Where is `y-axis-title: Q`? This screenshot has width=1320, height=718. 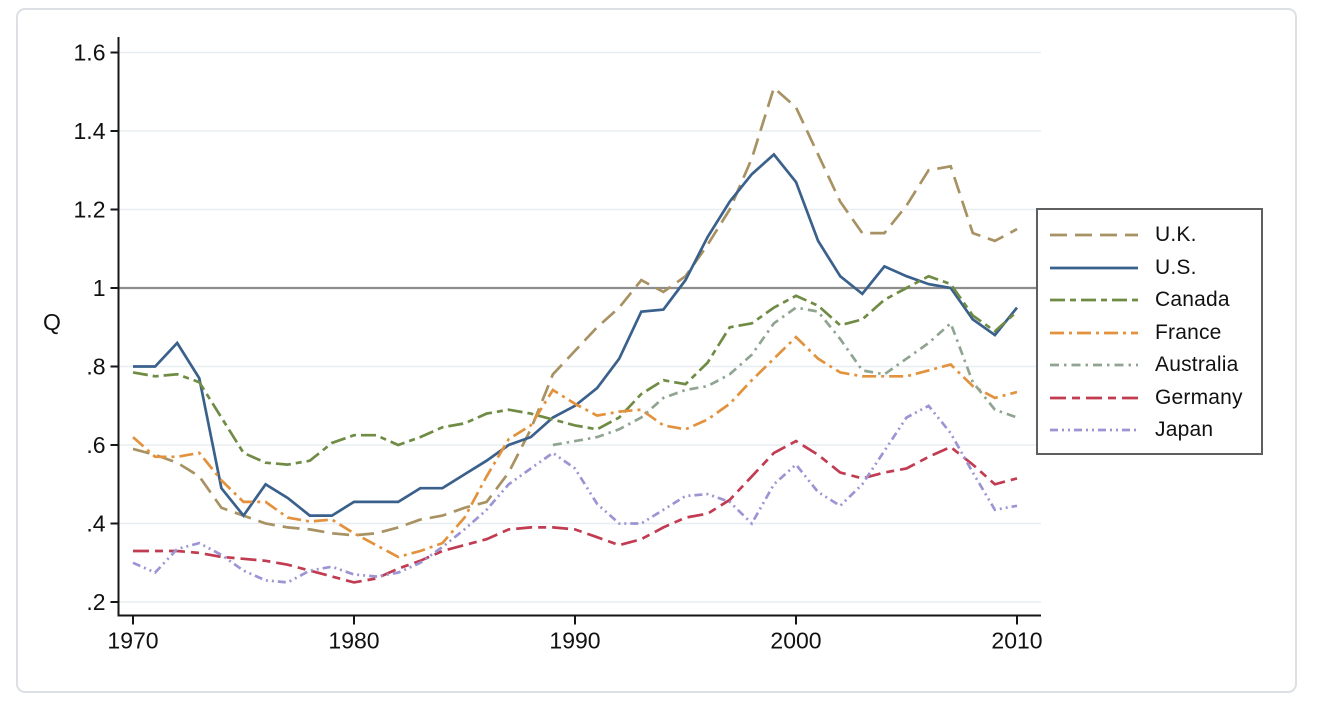
y-axis-title: Q is located at coordinates (52, 322).